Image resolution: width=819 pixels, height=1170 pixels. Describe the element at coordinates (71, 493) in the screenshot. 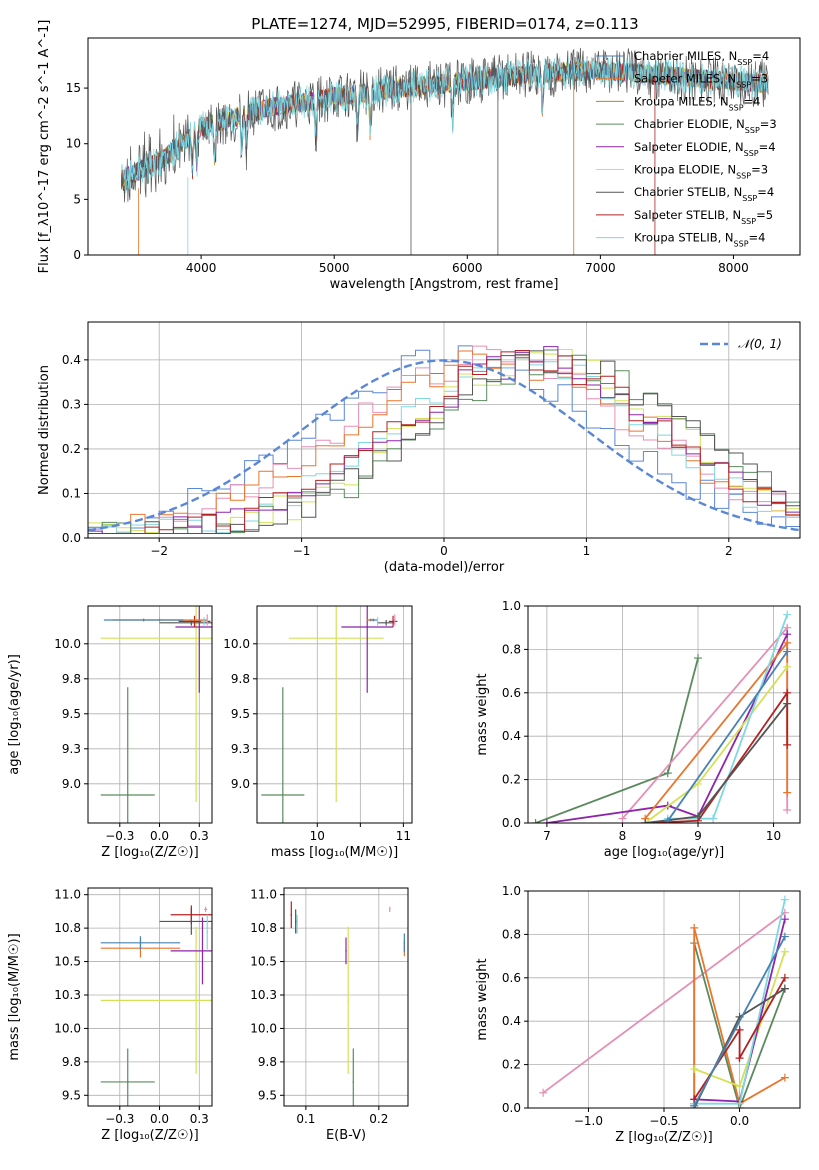

I see `tick-label-y: 0.1` at that location.